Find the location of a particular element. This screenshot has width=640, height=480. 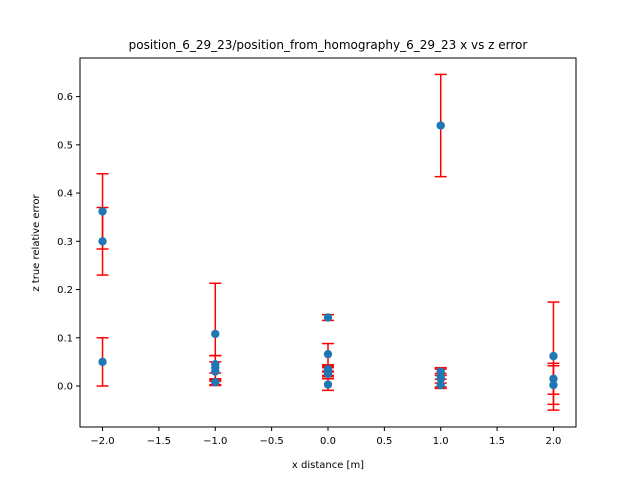

x-tick-label: −1.5 is located at coordinates (159, 441).